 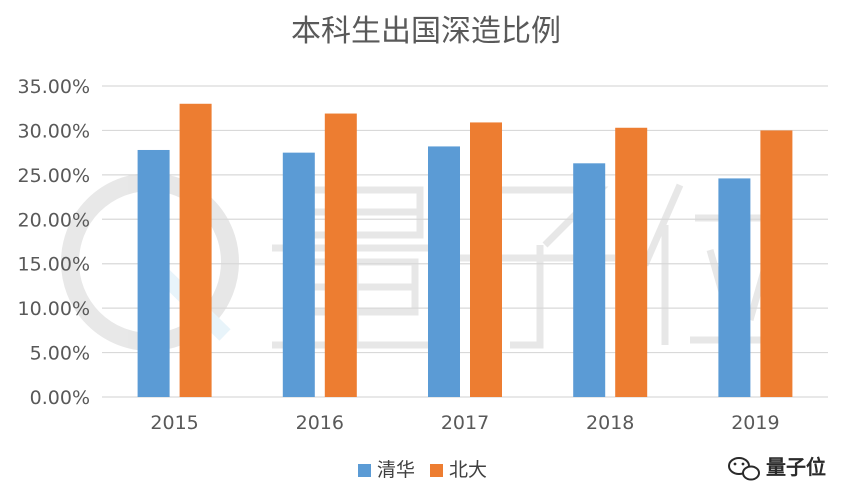 I want to click on bar-清华-2019, so click(x=734, y=287).